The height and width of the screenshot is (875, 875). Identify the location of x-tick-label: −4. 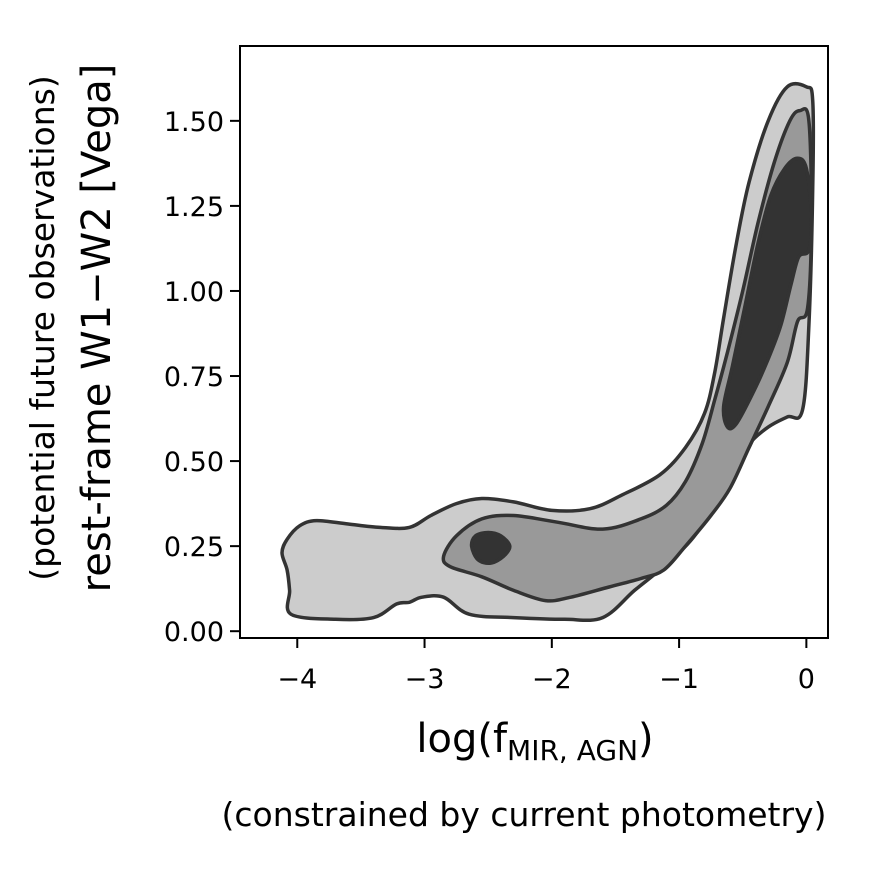
(297, 679).